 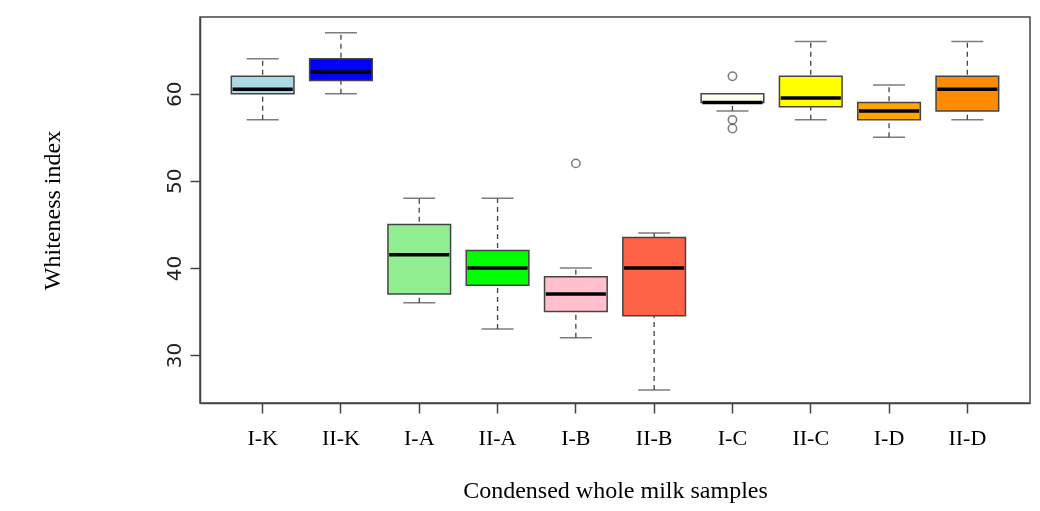 What do you see at coordinates (576, 437) in the screenshot?
I see `x-tick-label: I-B` at bounding box center [576, 437].